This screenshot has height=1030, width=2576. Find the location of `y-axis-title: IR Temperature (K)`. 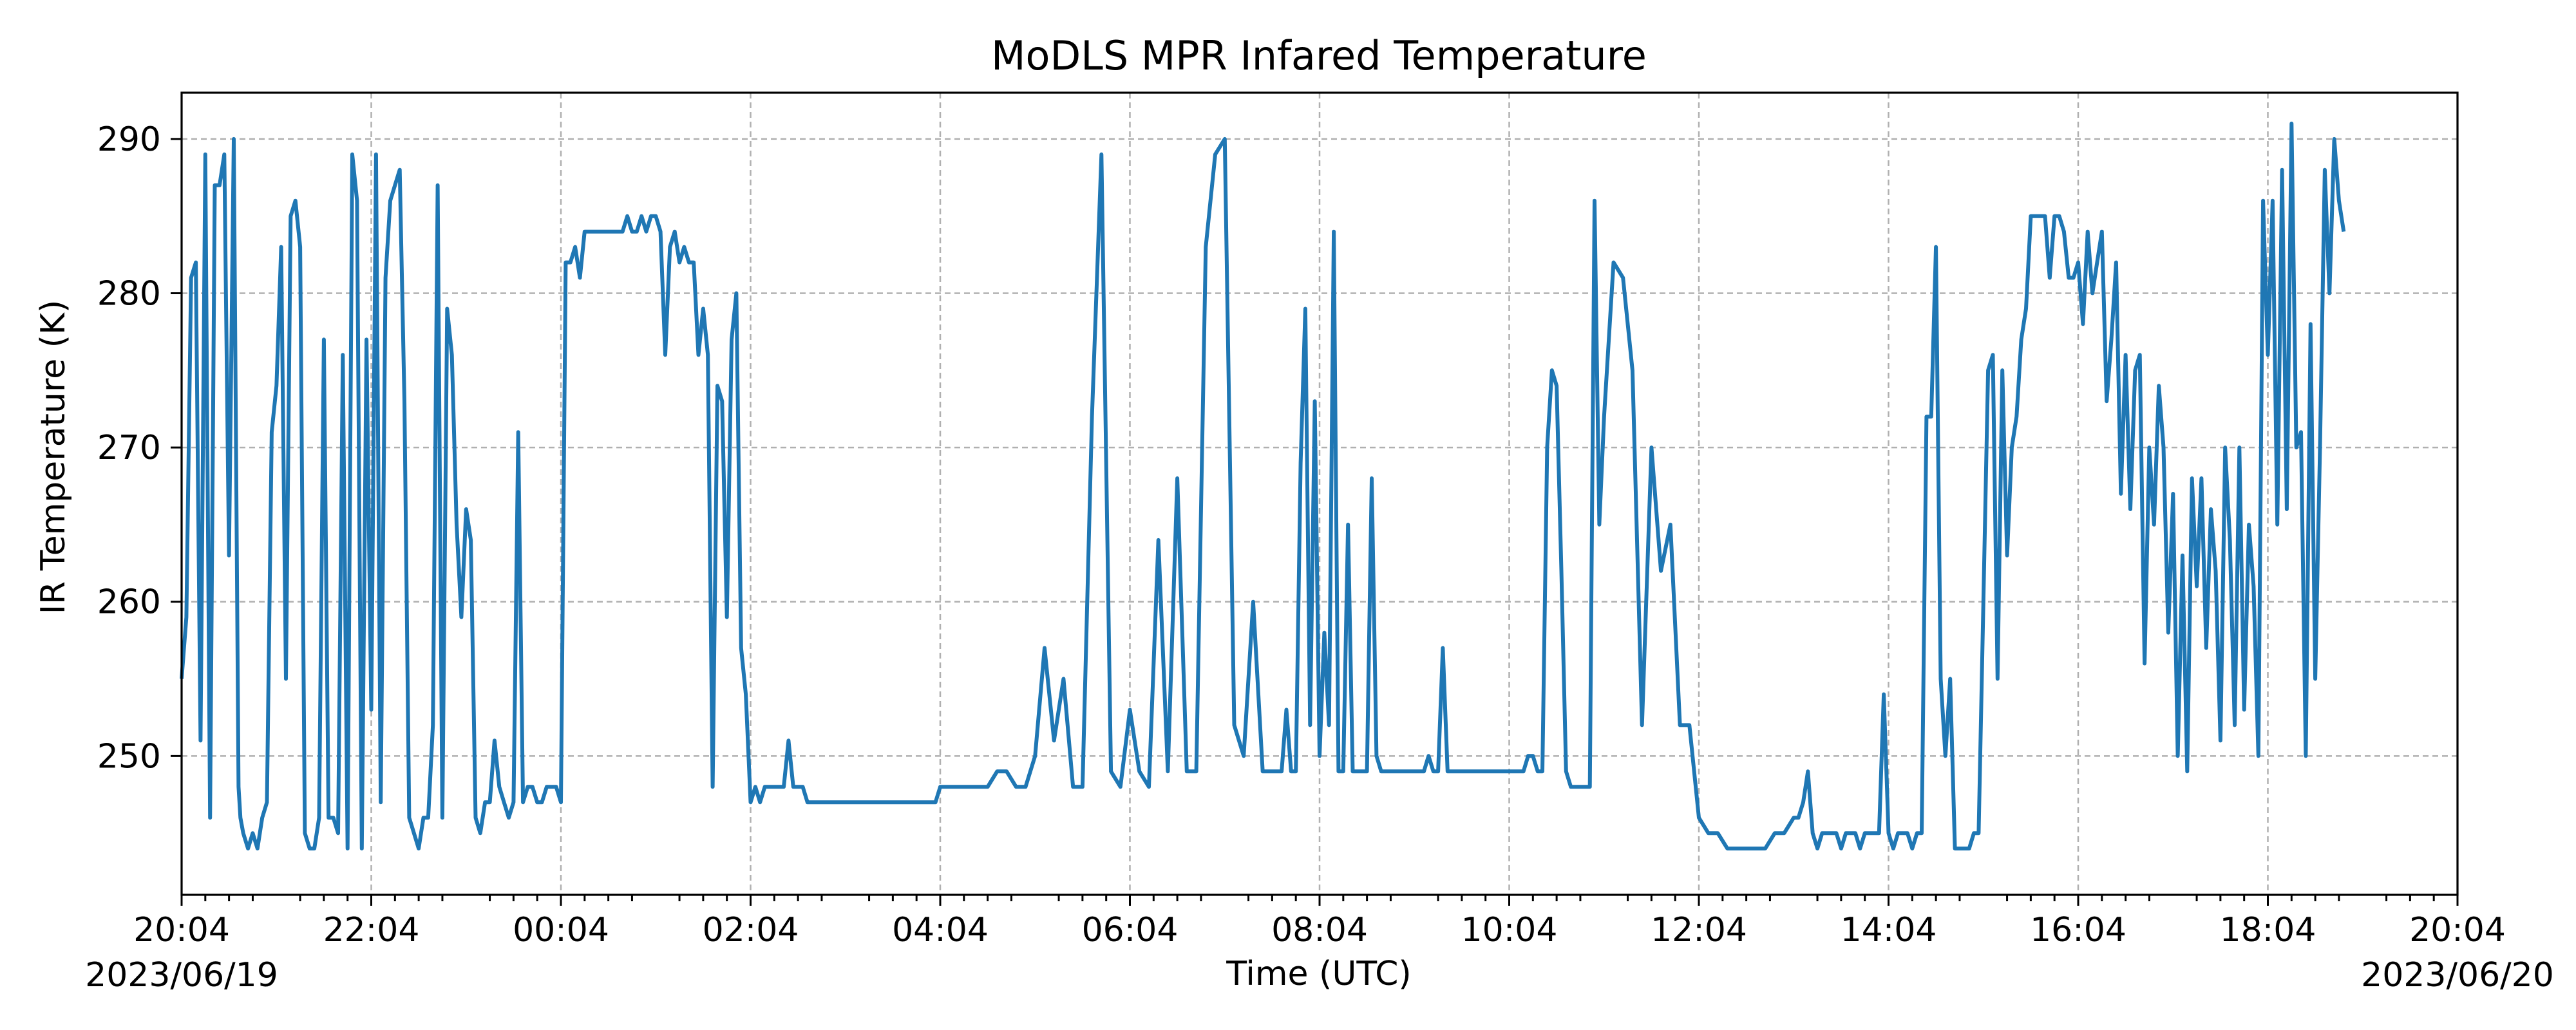

y-axis-title: IR Temperature (K) is located at coordinates (54, 457).